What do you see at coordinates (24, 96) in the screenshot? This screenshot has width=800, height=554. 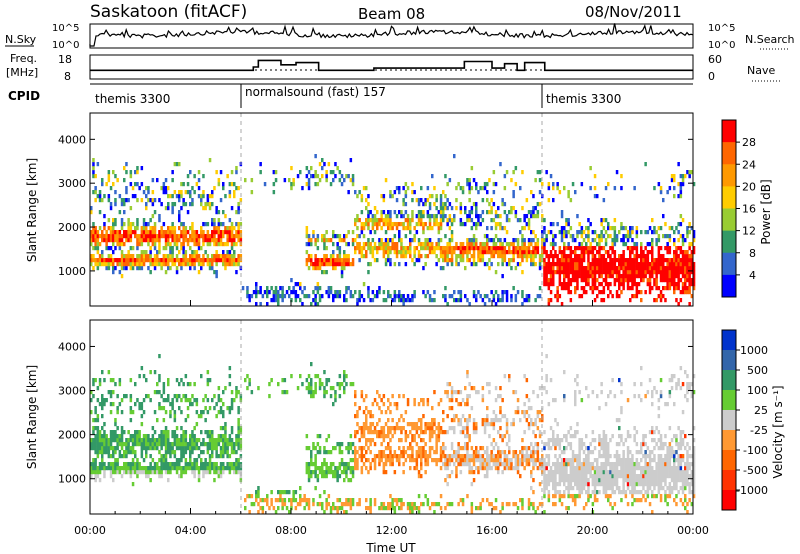 I see `cpid-label: CPID` at bounding box center [24, 96].